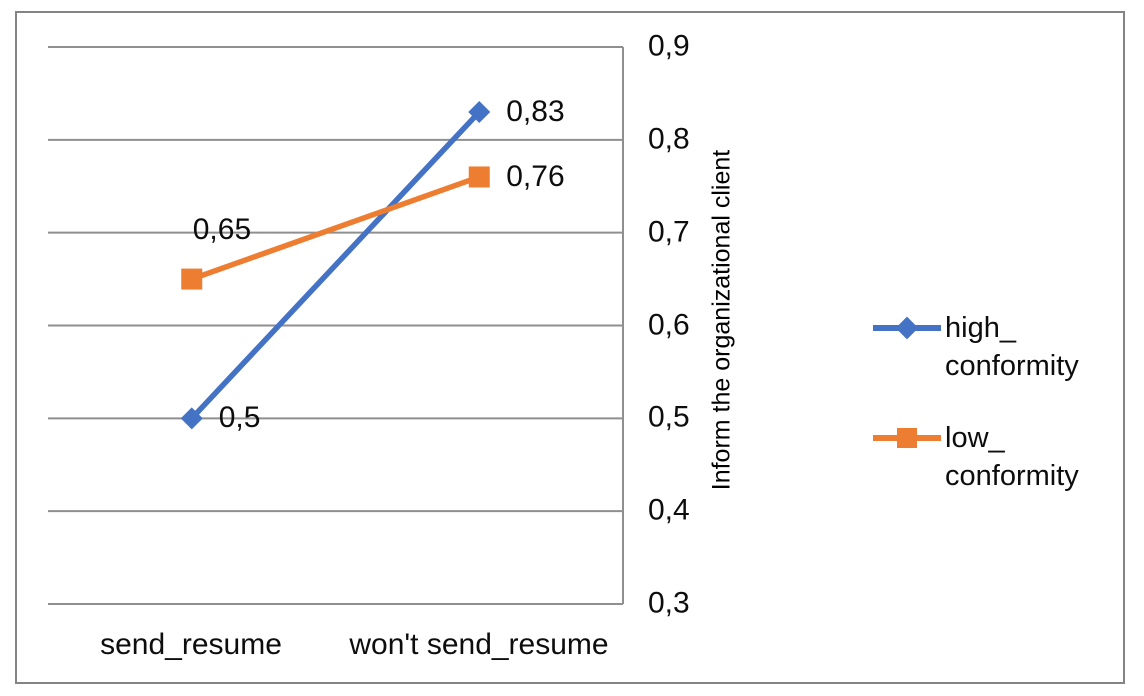 This screenshot has width=1144, height=696. I want to click on legend-label-line: low_, so click(975, 438).